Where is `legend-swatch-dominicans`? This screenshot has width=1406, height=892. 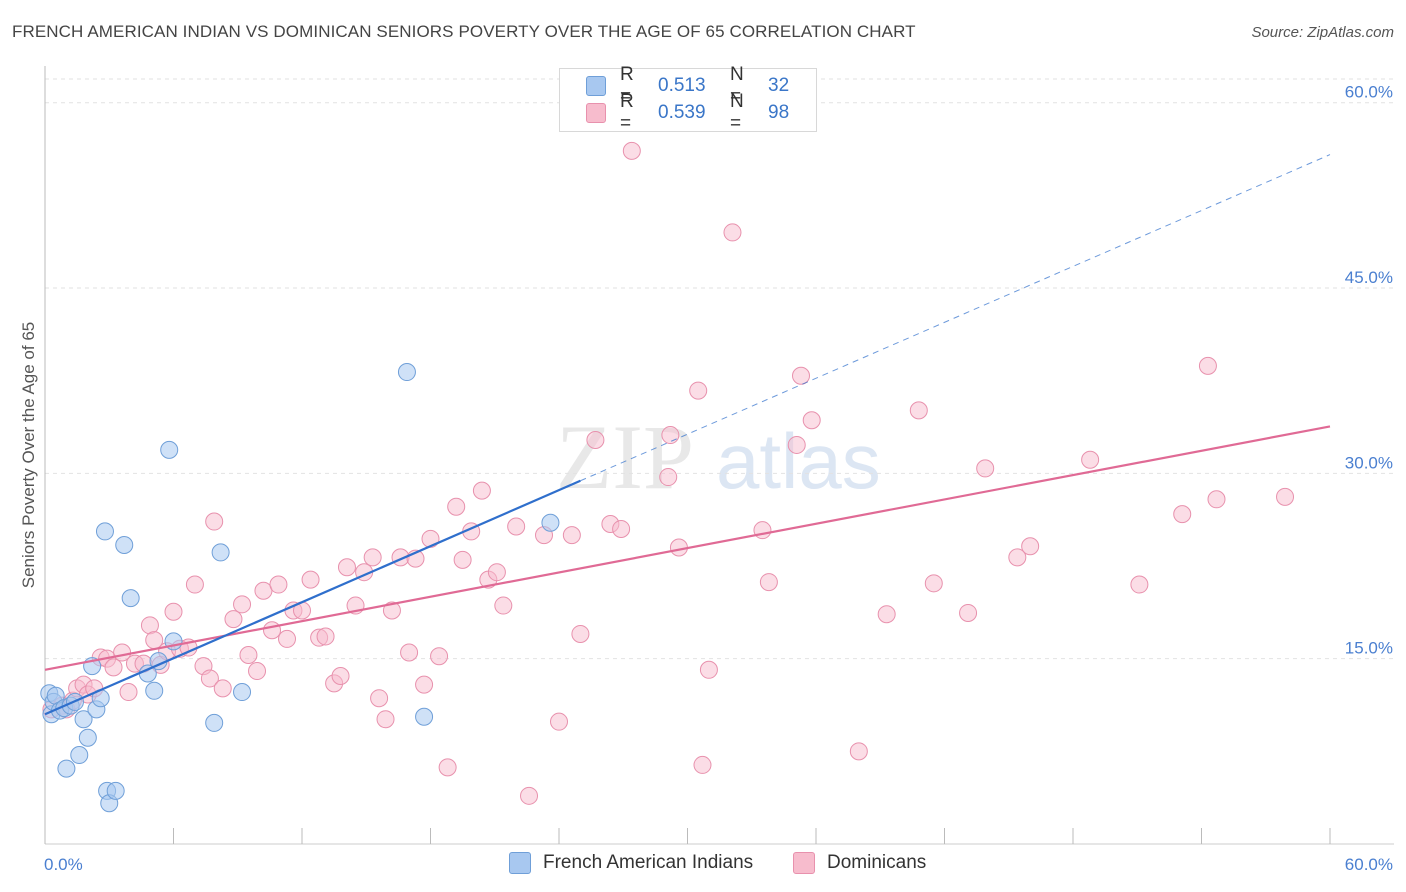
legend-swatch-dominicans is located at coordinates (596, 113).